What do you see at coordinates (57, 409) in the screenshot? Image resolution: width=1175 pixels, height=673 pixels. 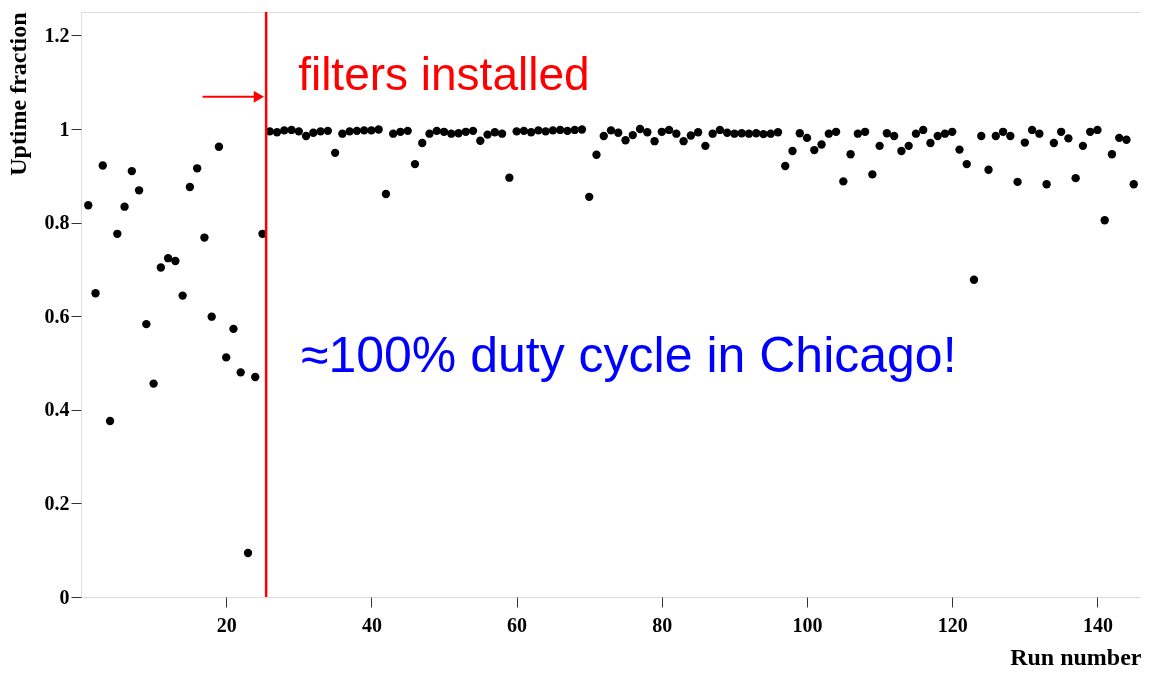 I see `y-tick-label: 0.4` at bounding box center [57, 409].